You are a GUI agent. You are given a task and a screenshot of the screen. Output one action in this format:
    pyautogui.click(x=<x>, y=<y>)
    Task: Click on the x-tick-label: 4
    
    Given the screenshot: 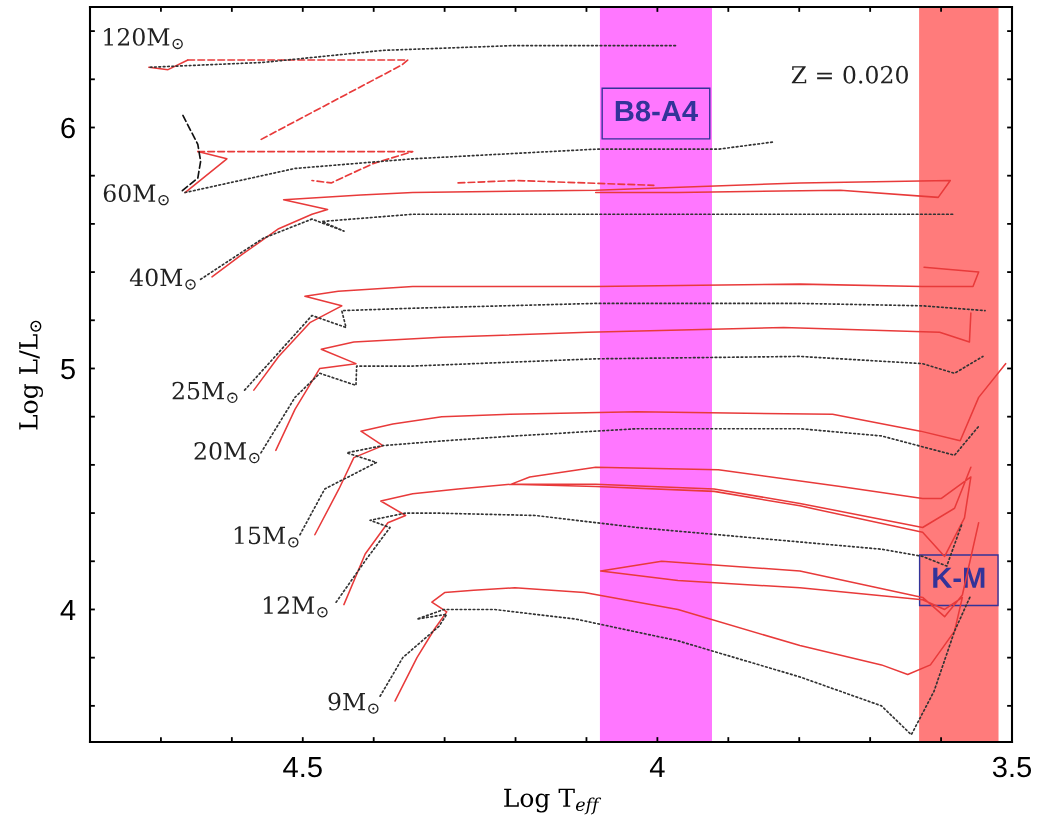 What is the action you would take?
    pyautogui.click(x=657, y=767)
    